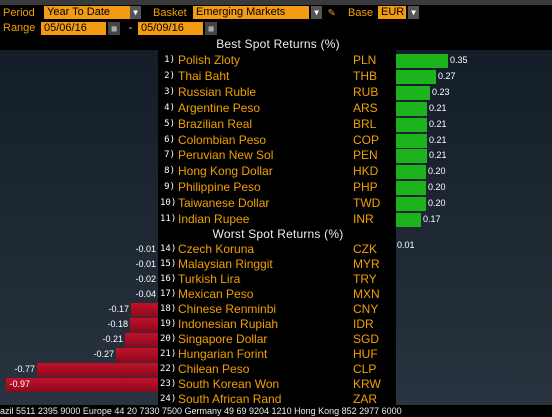 This screenshot has width=552, height=417. Describe the element at coordinates (276, 2) in the screenshot. I see `title-strip` at that location.